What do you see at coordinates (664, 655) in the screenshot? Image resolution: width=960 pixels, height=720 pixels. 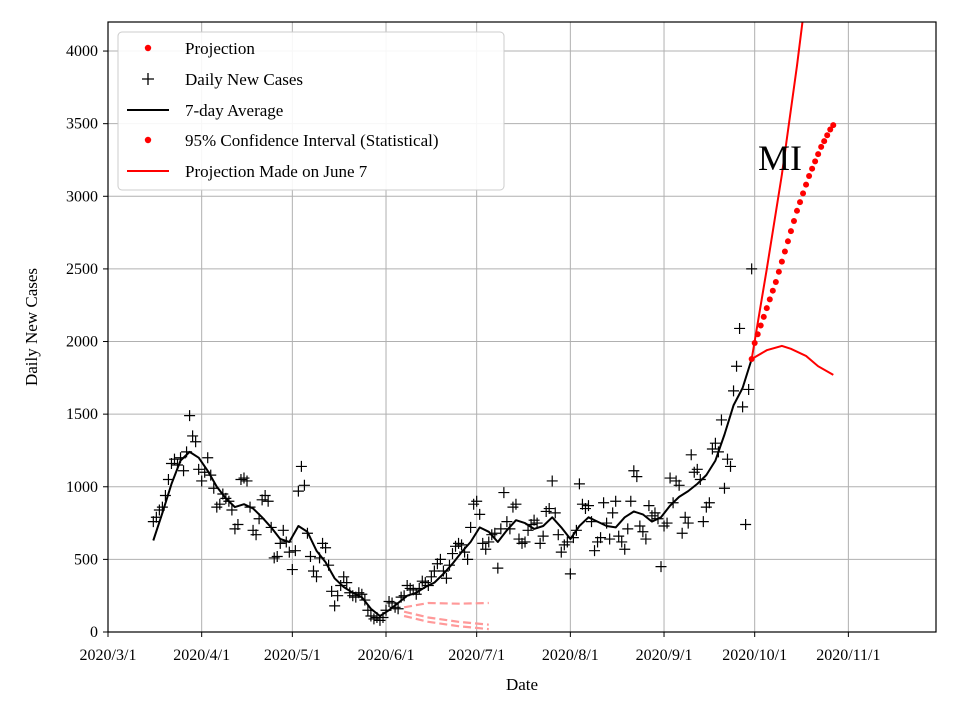 I see `x-tick-label: 2020/9/1` at bounding box center [664, 655].